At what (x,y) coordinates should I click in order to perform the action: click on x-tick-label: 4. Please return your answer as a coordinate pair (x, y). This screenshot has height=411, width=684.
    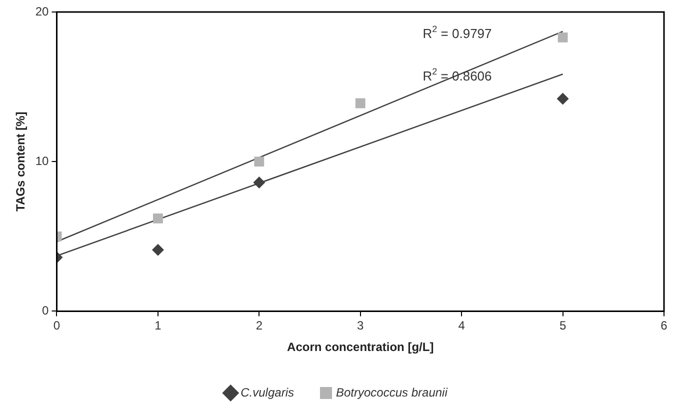
    Looking at the image, I should click on (462, 325).